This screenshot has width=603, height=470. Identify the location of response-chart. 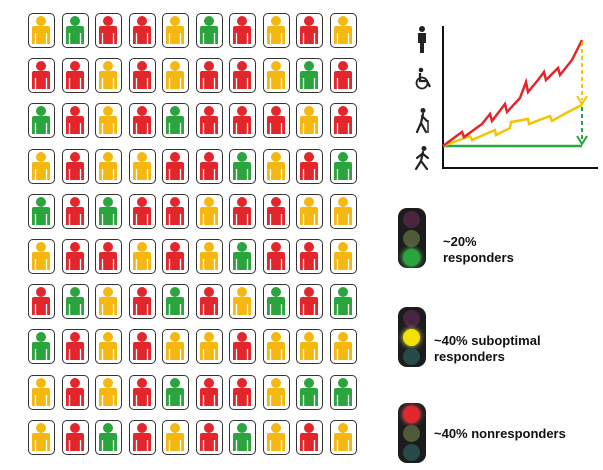
(506, 98).